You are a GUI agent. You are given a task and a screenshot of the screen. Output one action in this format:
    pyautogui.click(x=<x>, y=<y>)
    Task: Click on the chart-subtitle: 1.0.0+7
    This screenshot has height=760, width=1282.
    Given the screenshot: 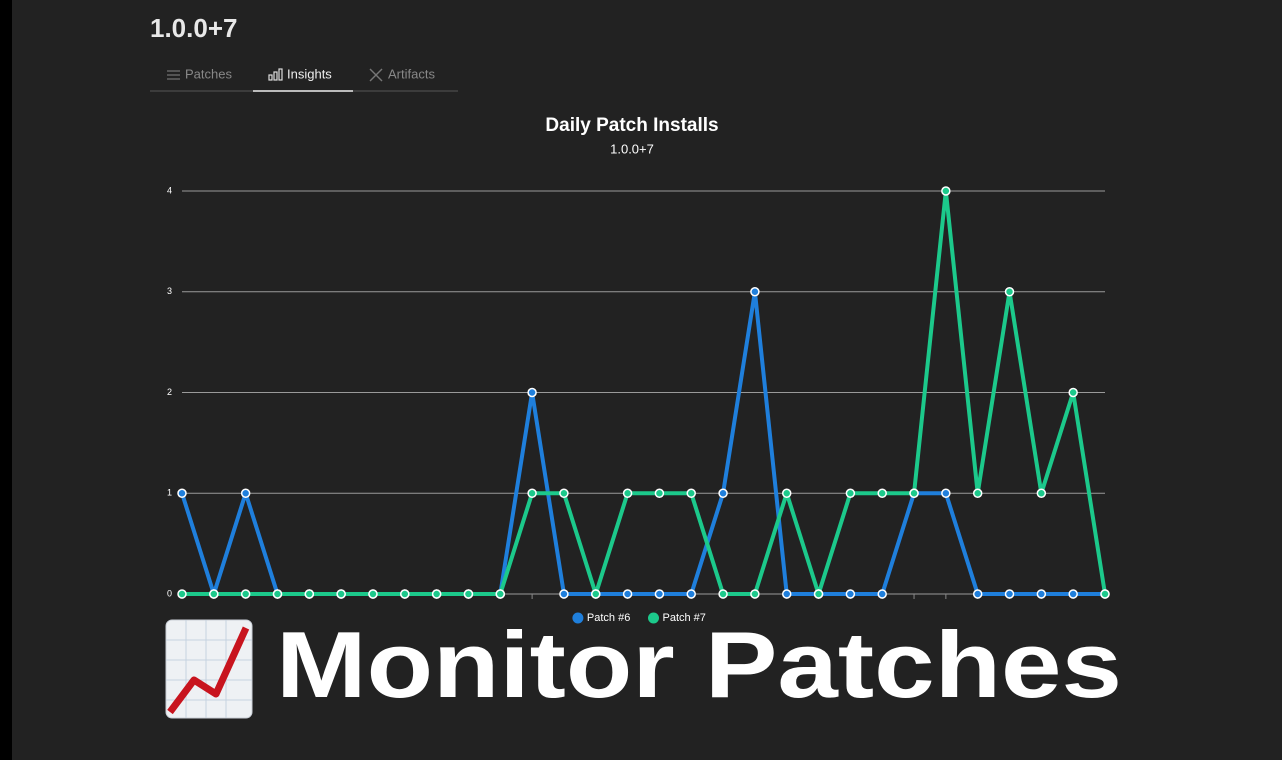 What is the action you would take?
    pyautogui.click(x=632, y=148)
    